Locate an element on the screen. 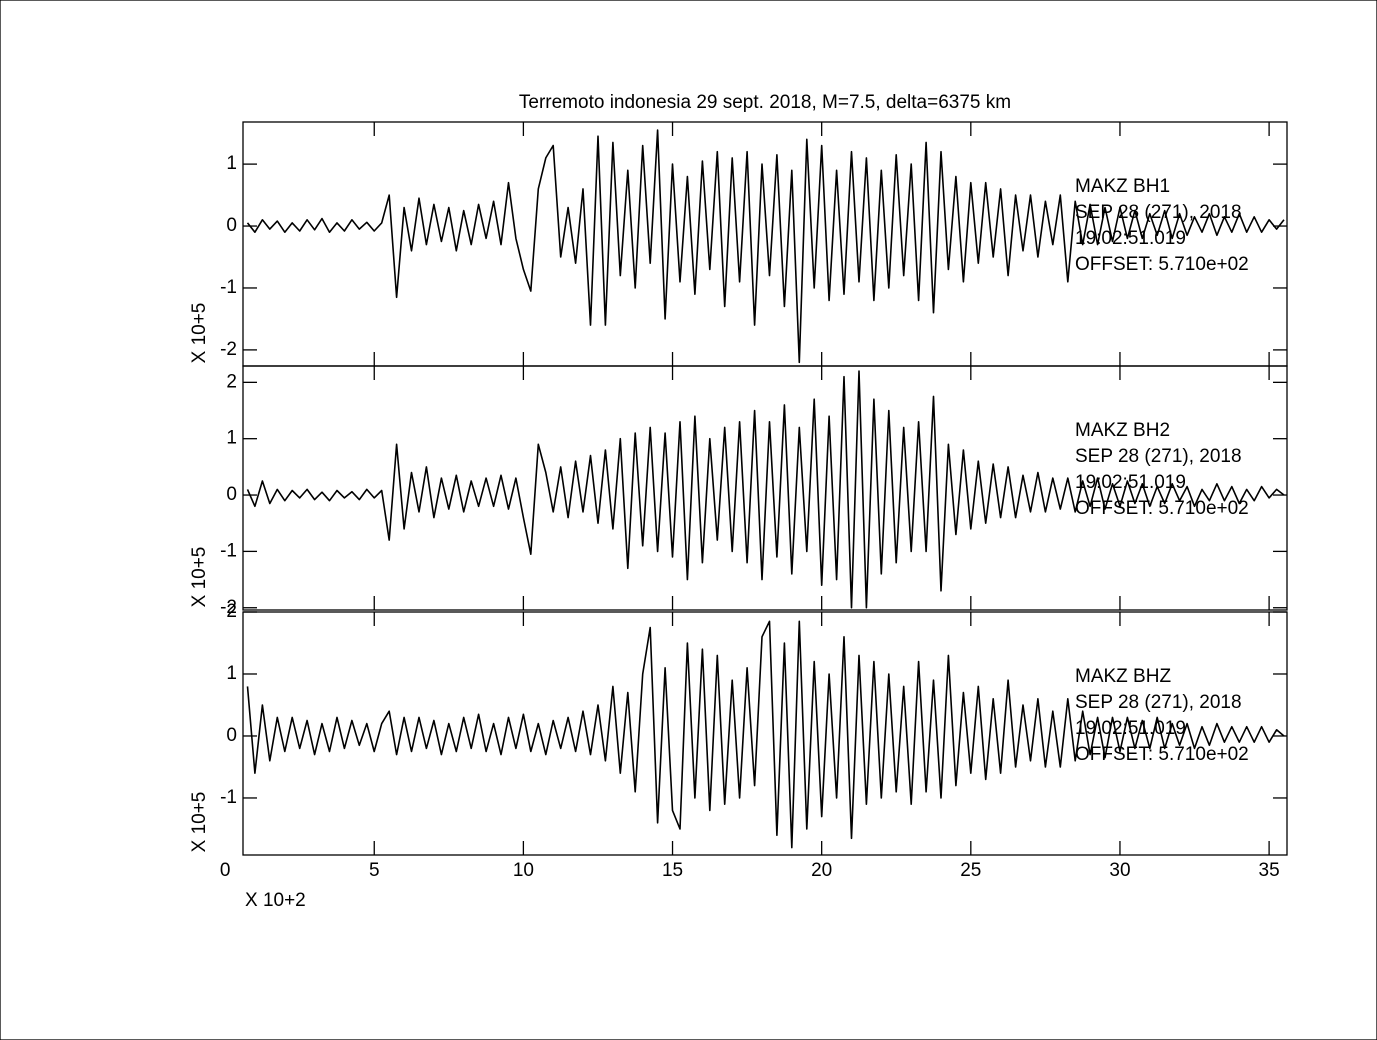 The width and height of the screenshot is (1377, 1040). x-axis-label: X 10+2 is located at coordinates (275, 900).